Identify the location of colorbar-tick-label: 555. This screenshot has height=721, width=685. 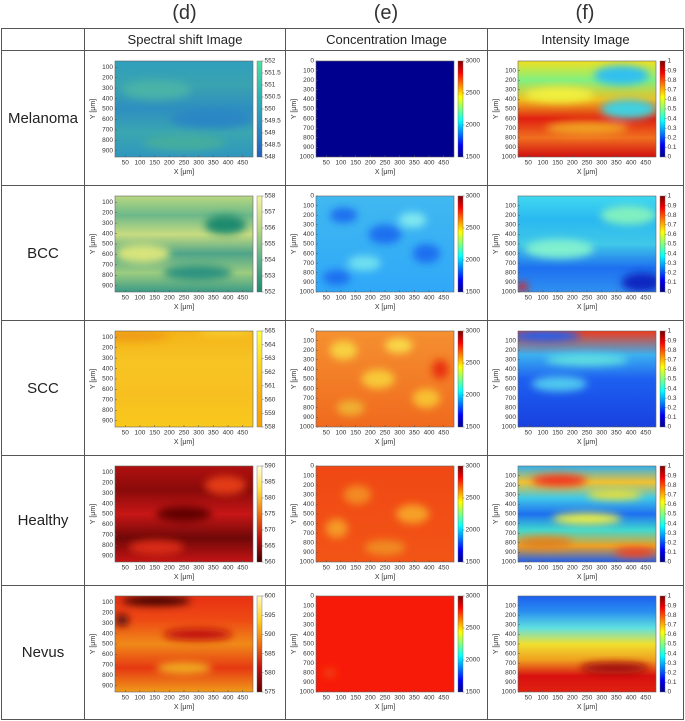
(270, 244).